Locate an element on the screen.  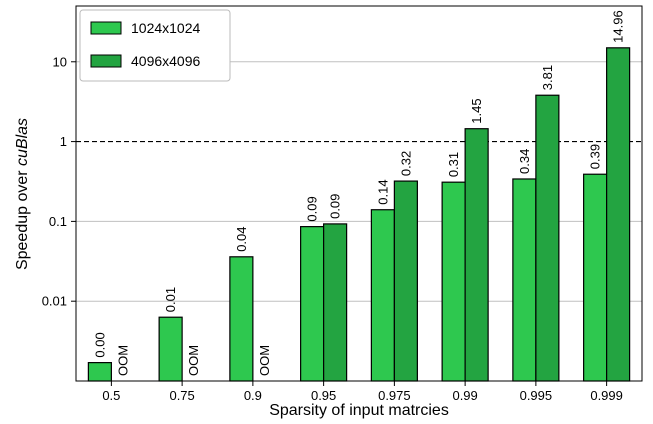
data-label: 0.31 is located at coordinates (453, 164).